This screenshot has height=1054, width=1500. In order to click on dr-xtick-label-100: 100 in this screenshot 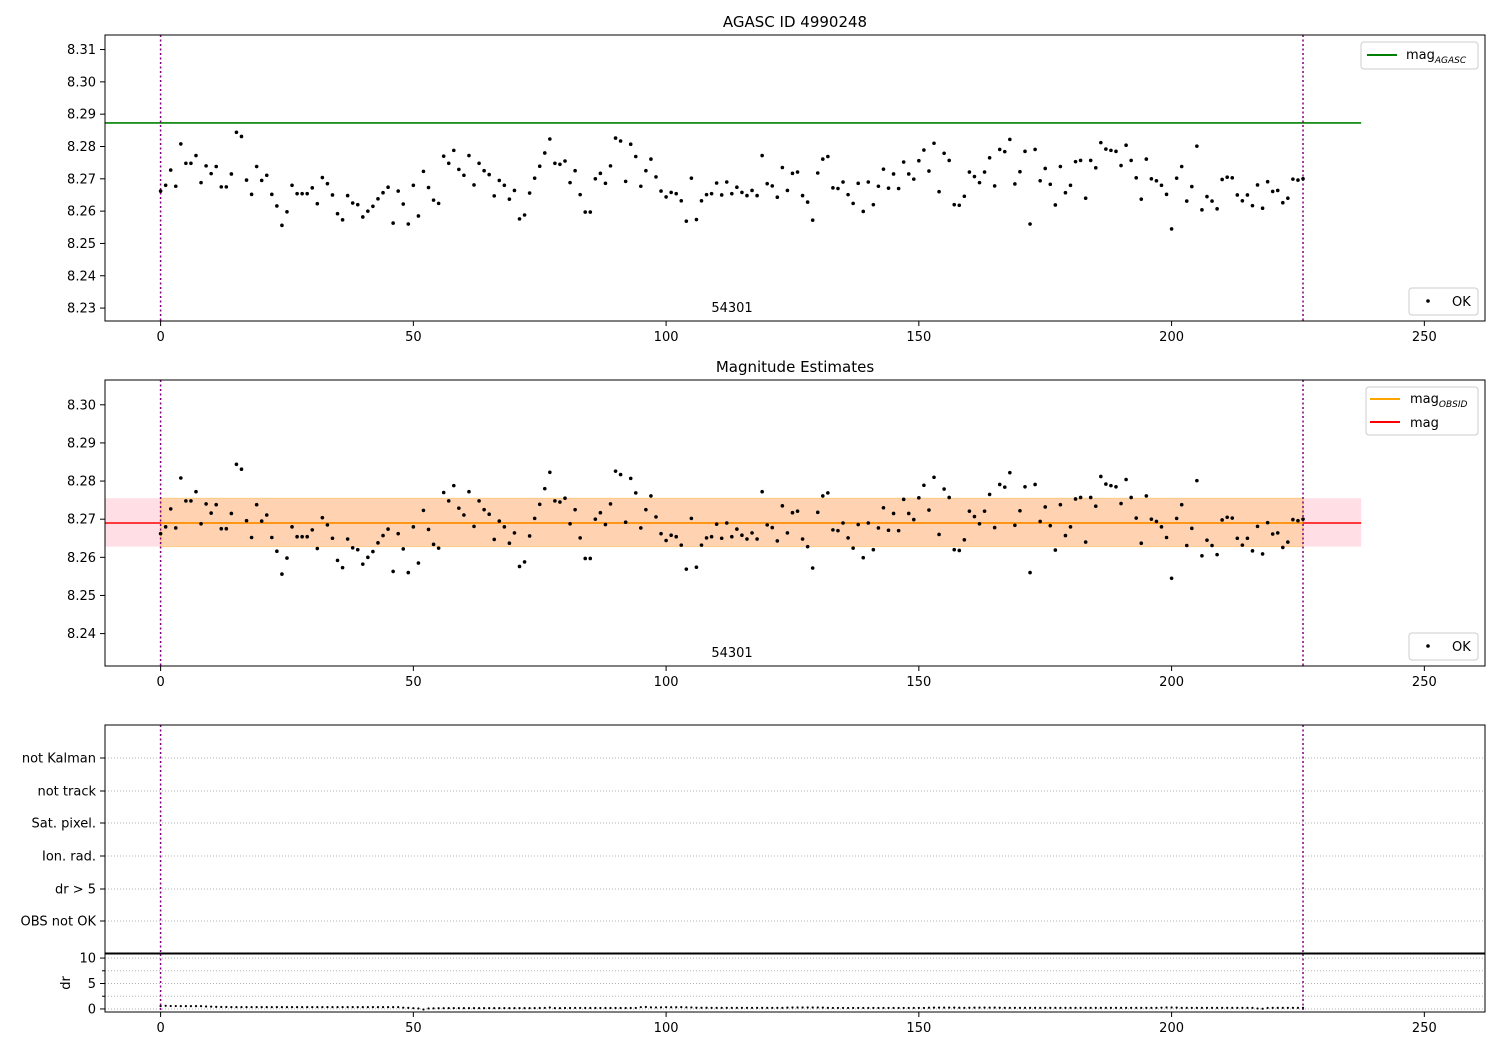, I will do `click(666, 1028)`.